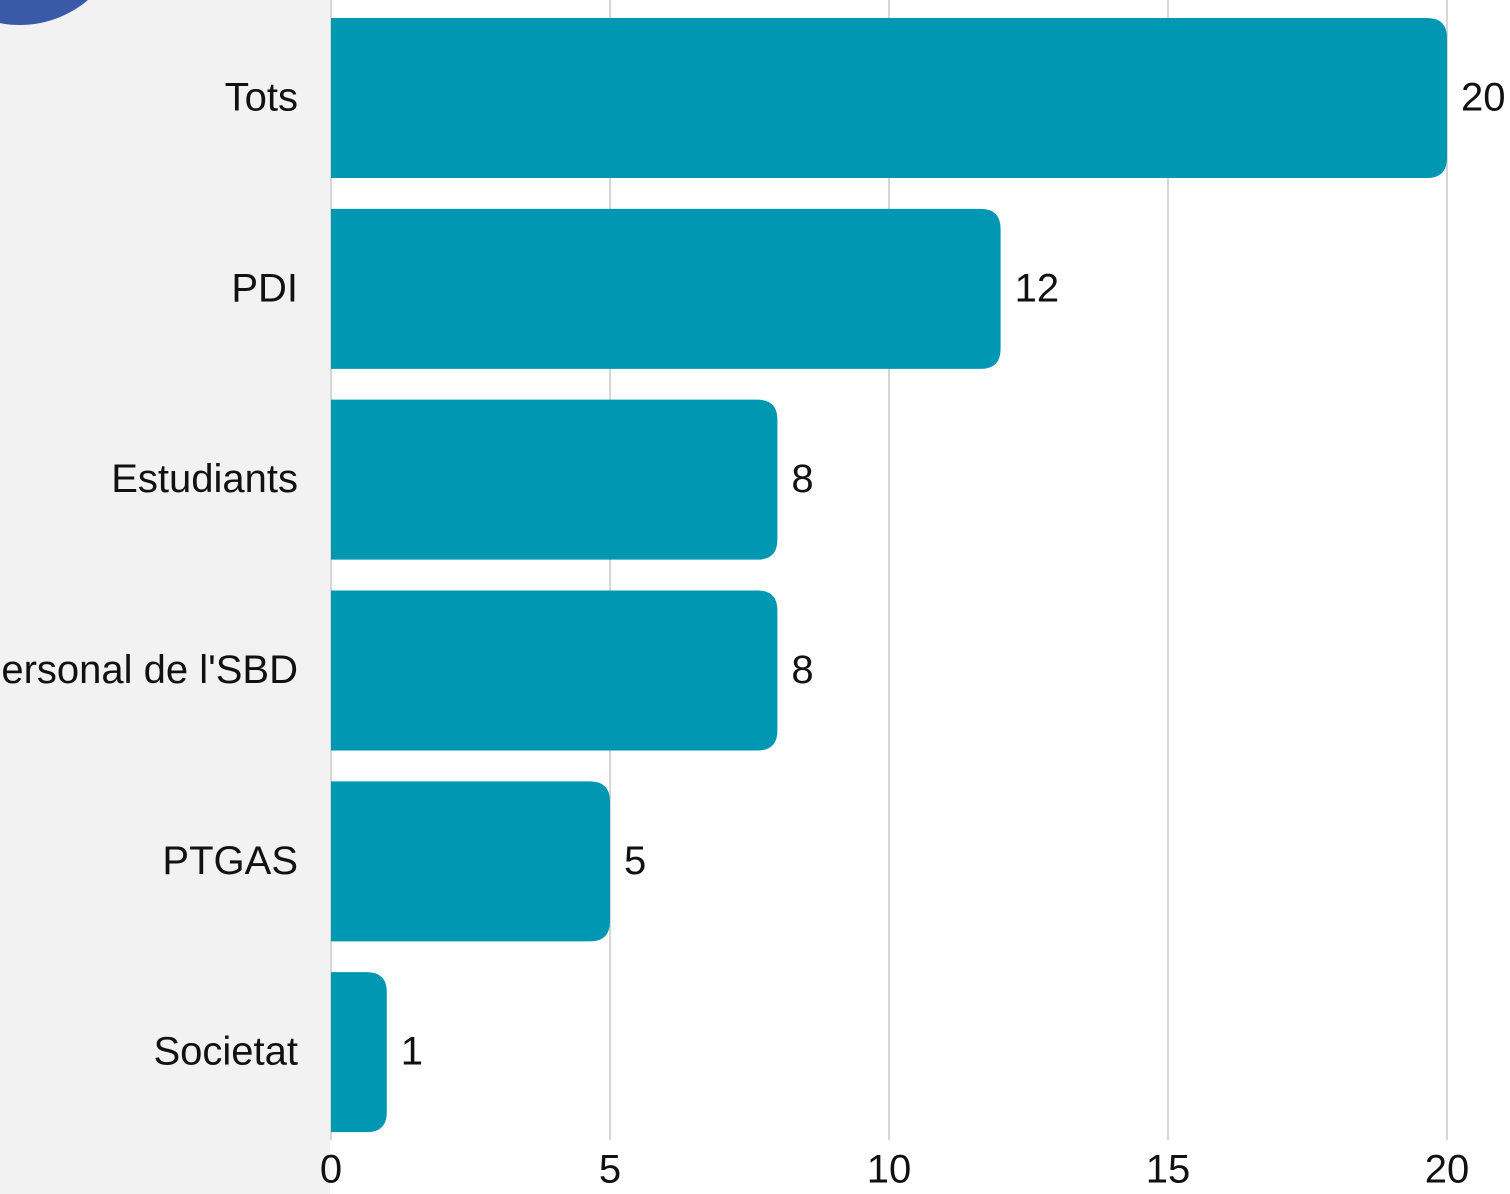 The height and width of the screenshot is (1194, 1510). I want to click on y-tick-label: PDI, so click(264, 288).